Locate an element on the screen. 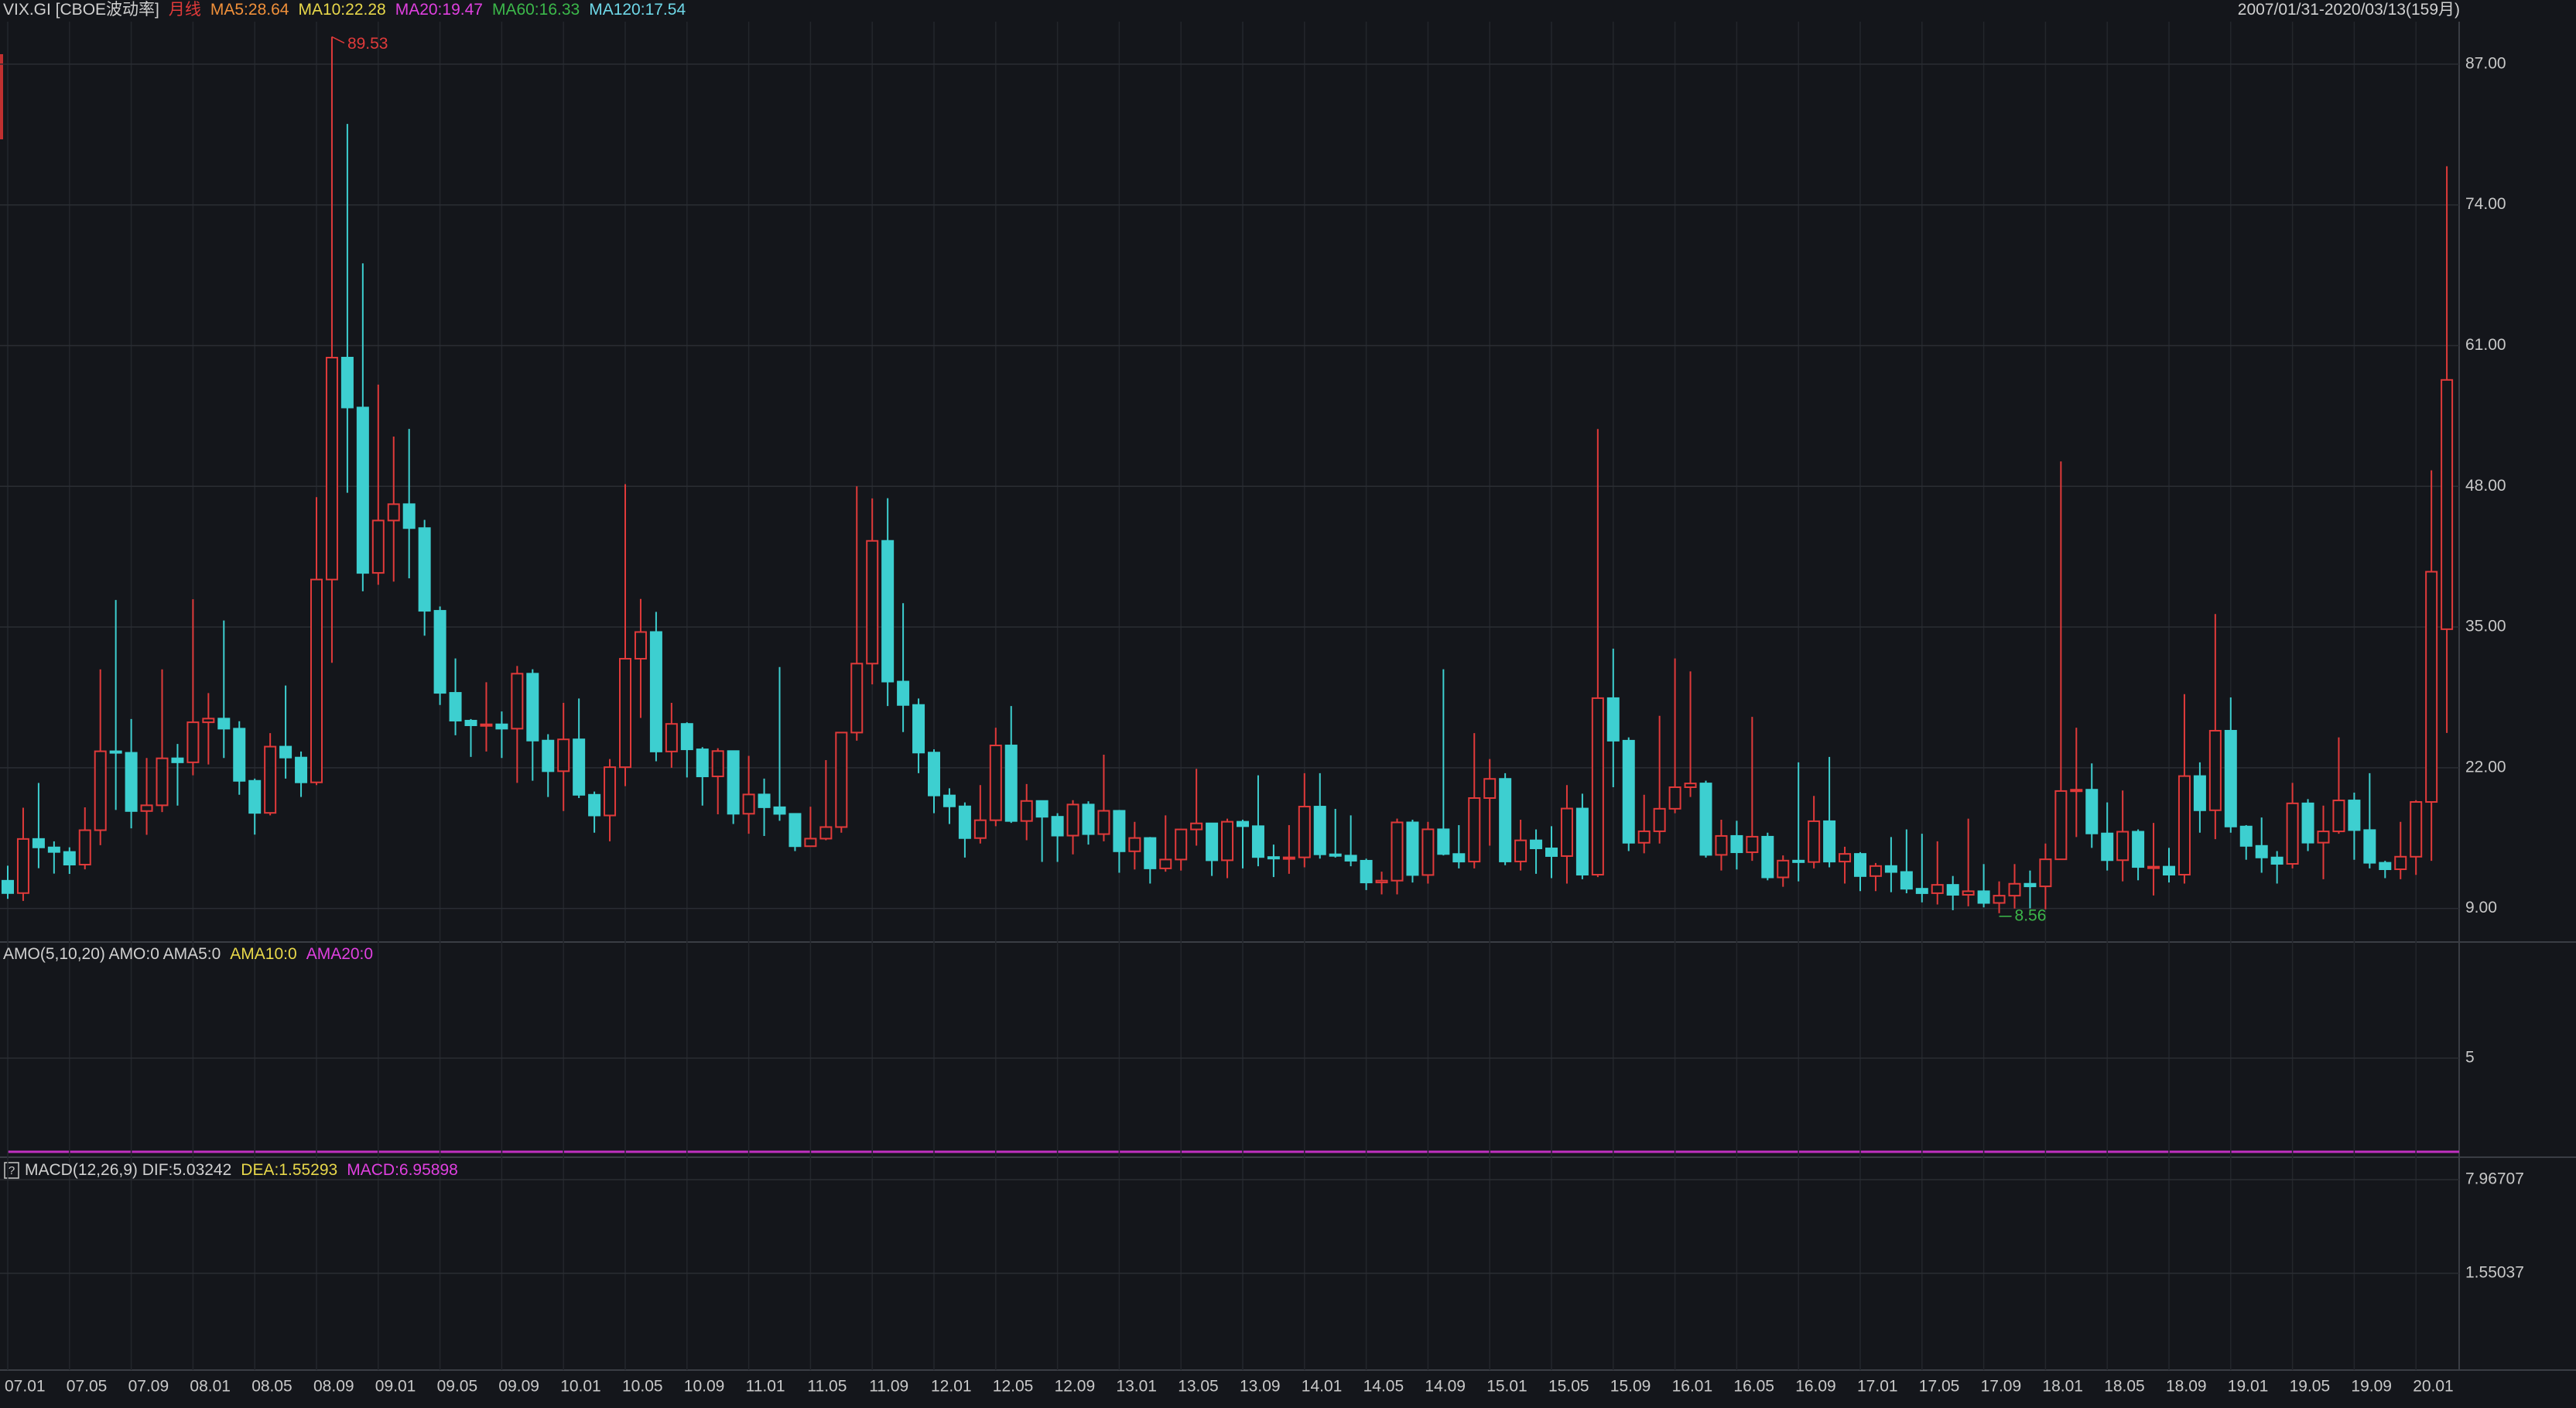 The width and height of the screenshot is (2576, 1408). x-tick-label: 13.01 is located at coordinates (1136, 1387).